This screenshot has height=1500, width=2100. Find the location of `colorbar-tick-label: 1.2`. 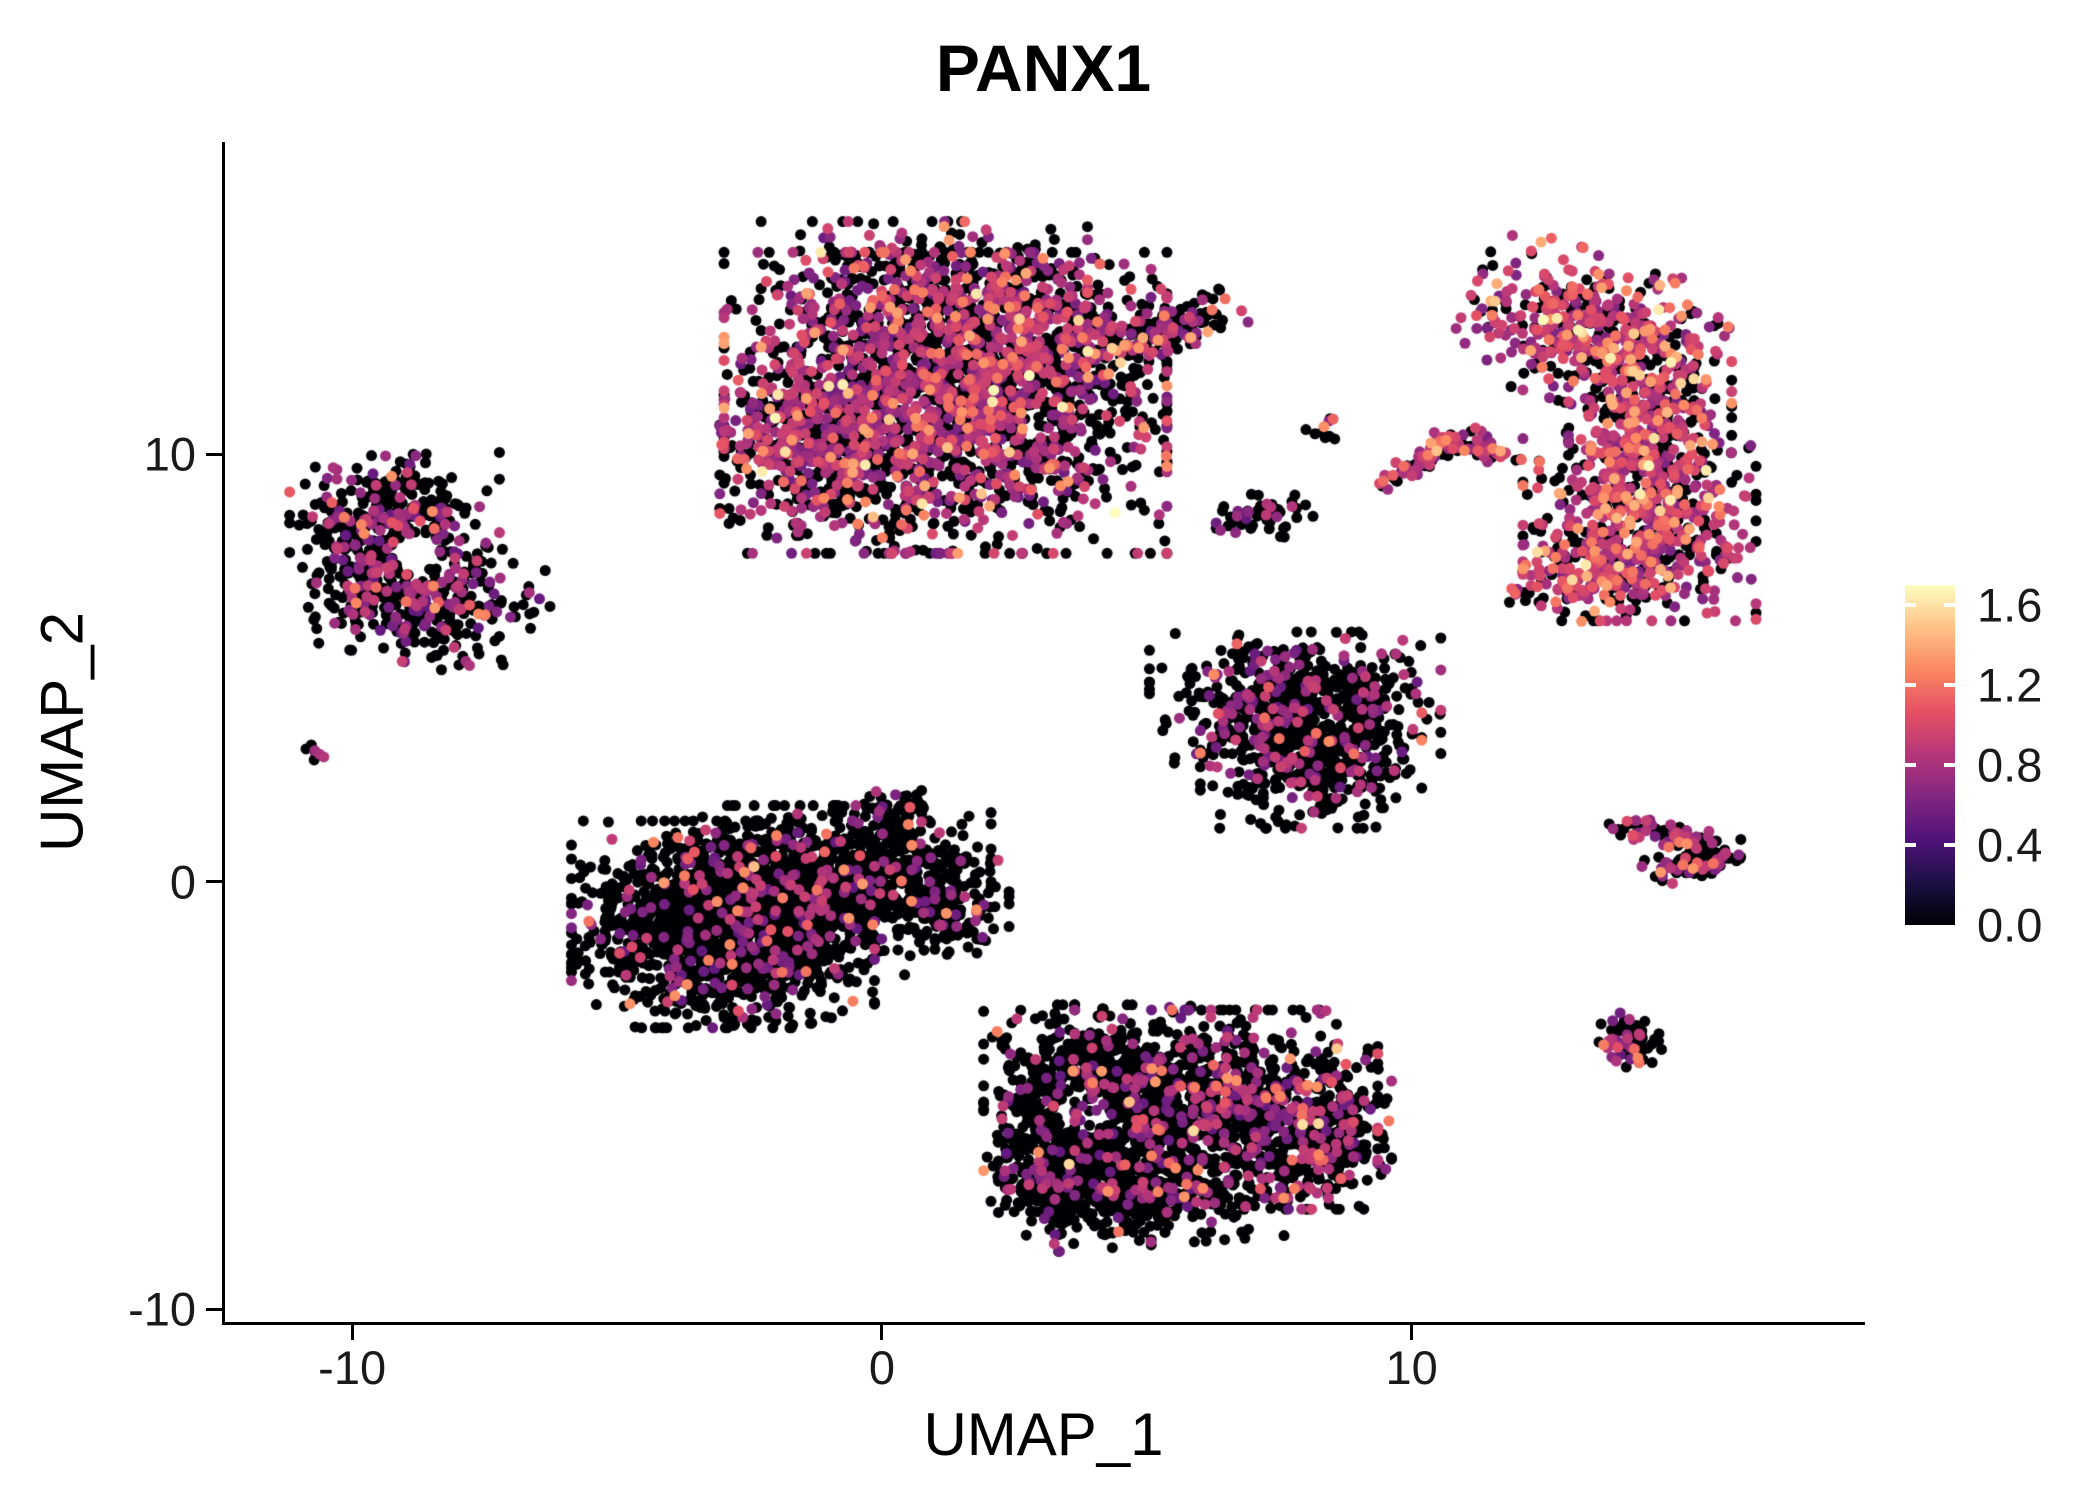

colorbar-tick-label: 1.2 is located at coordinates (2010, 685).